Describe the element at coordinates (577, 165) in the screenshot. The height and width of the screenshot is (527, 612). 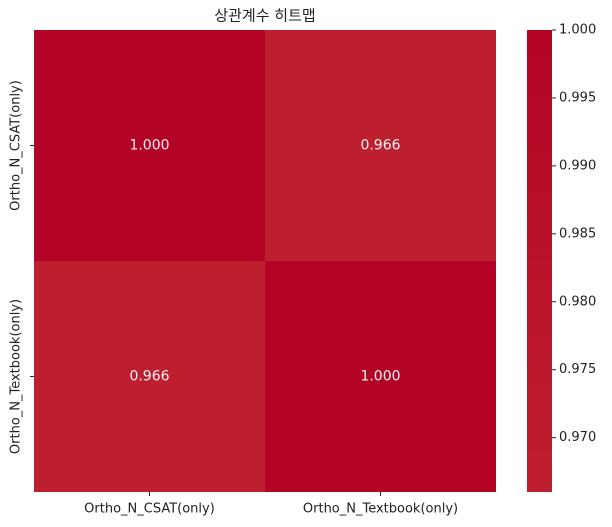
I see `colorbar-tick-label: 0.990` at that location.